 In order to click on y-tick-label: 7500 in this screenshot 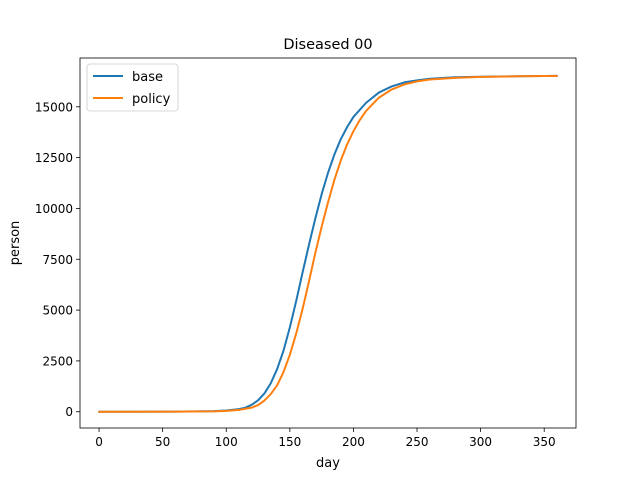, I will do `click(57, 260)`.